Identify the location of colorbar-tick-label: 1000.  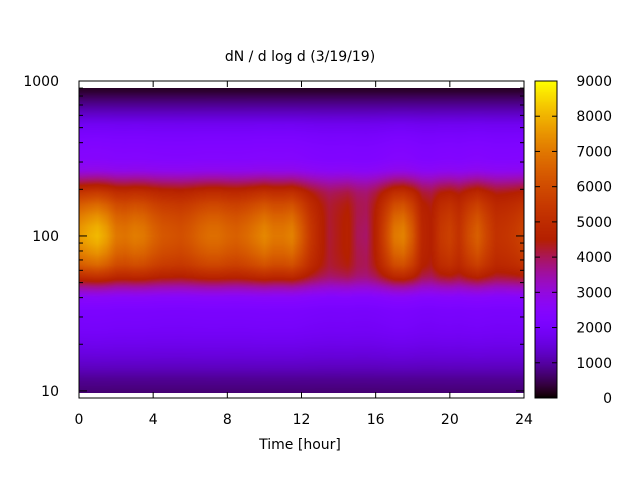
(594, 364).